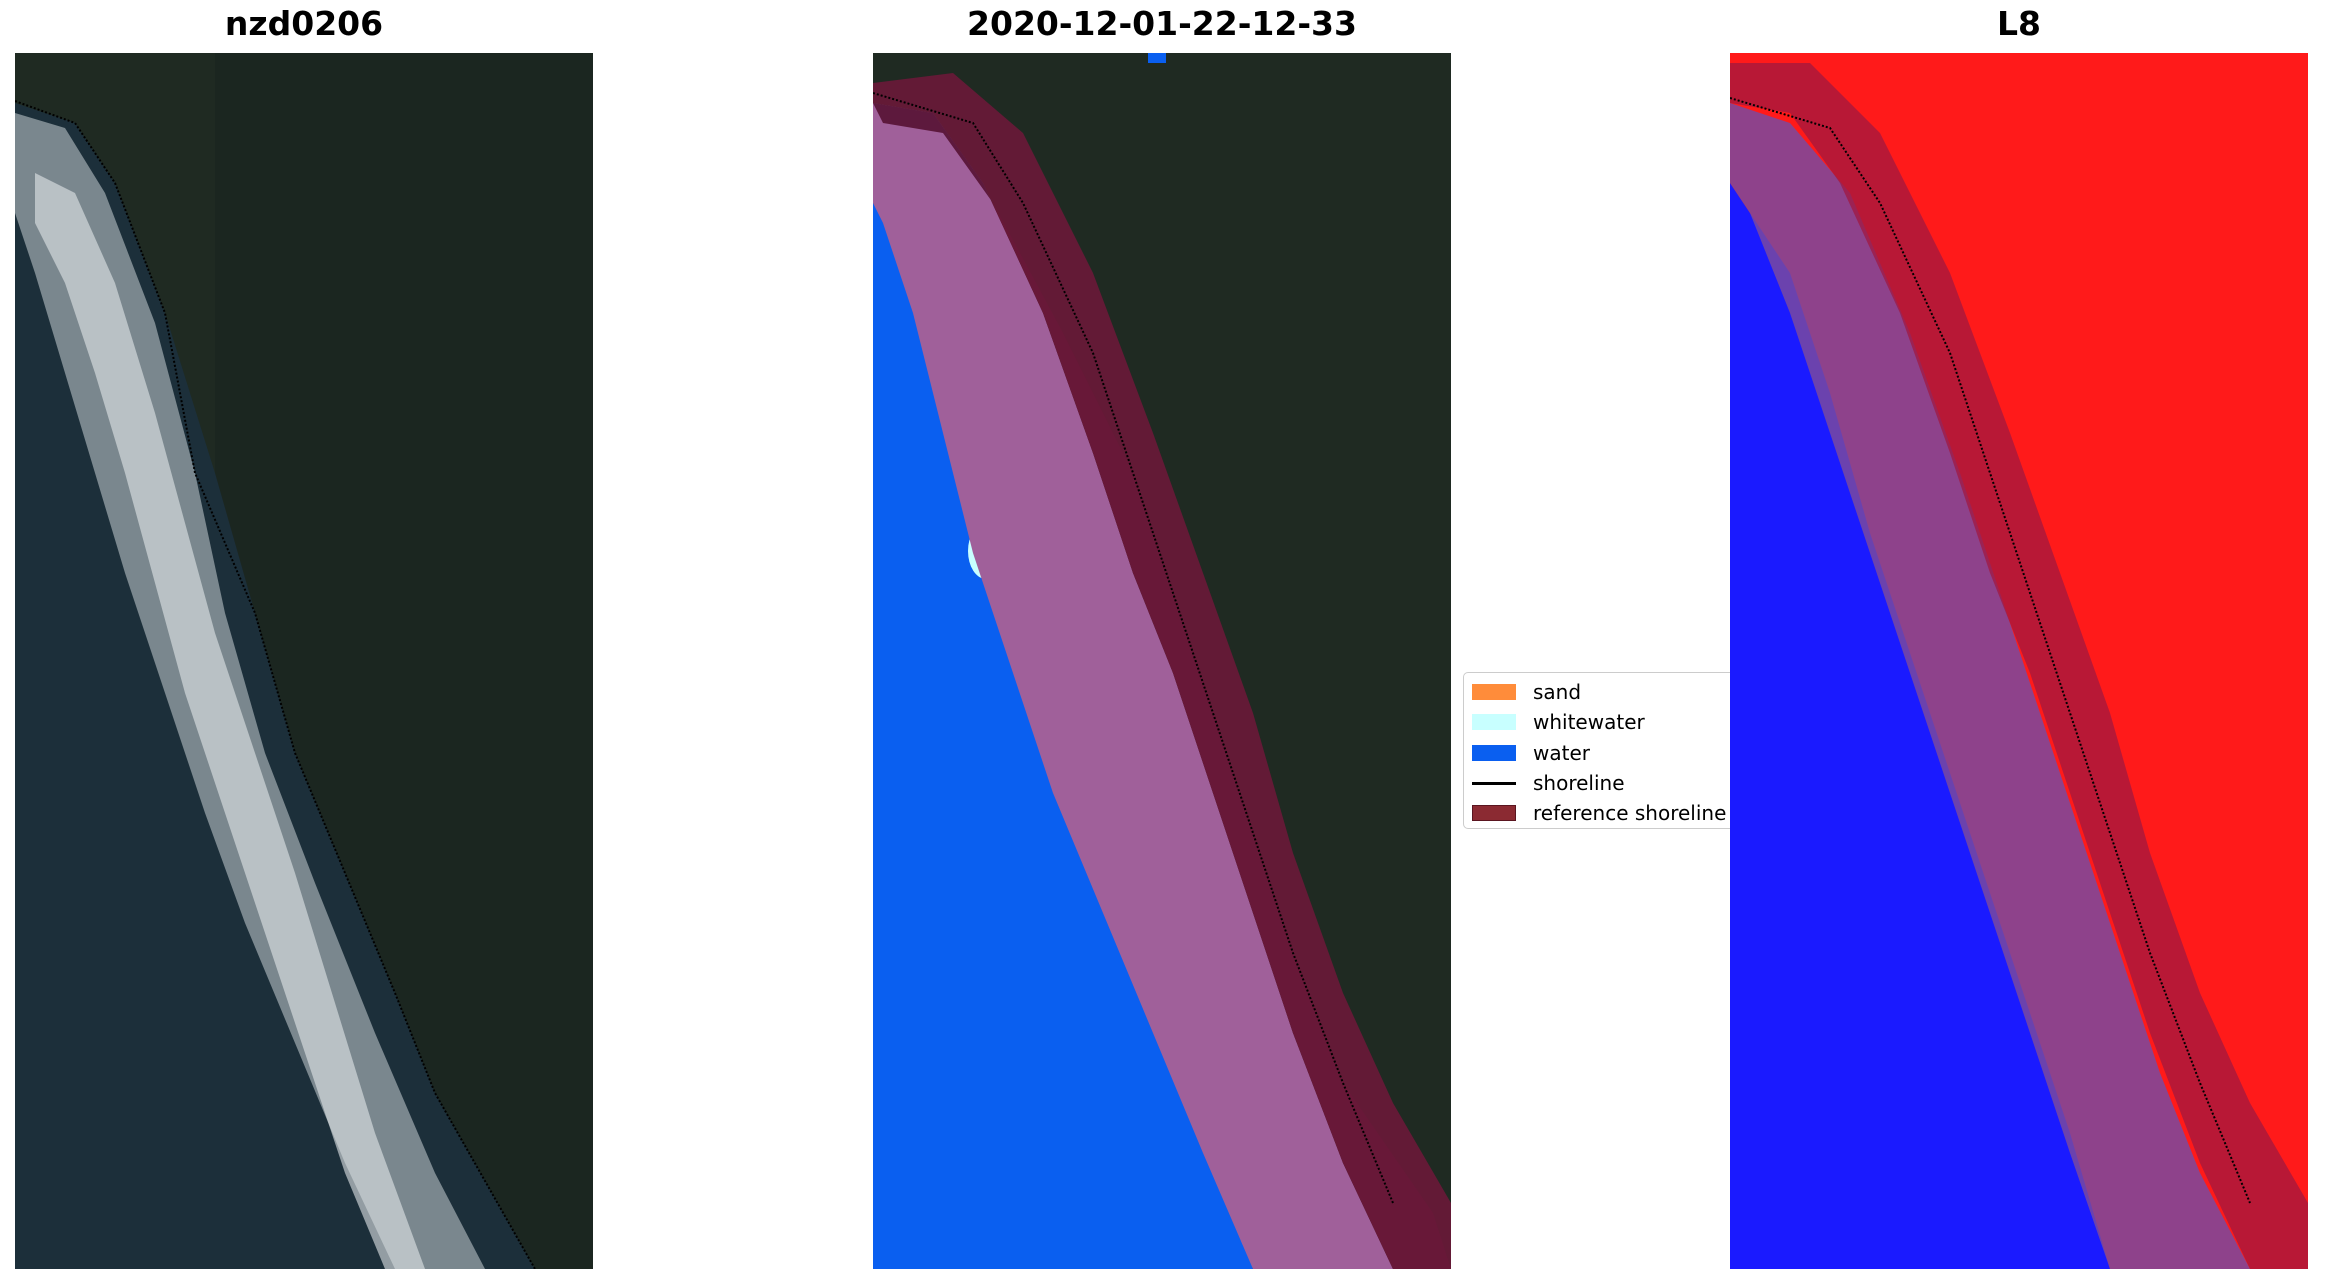 The image size is (2325, 1283). What do you see at coordinates (1494, 813) in the screenshot?
I see `legend-swatch-reference-shoreline` at bounding box center [1494, 813].